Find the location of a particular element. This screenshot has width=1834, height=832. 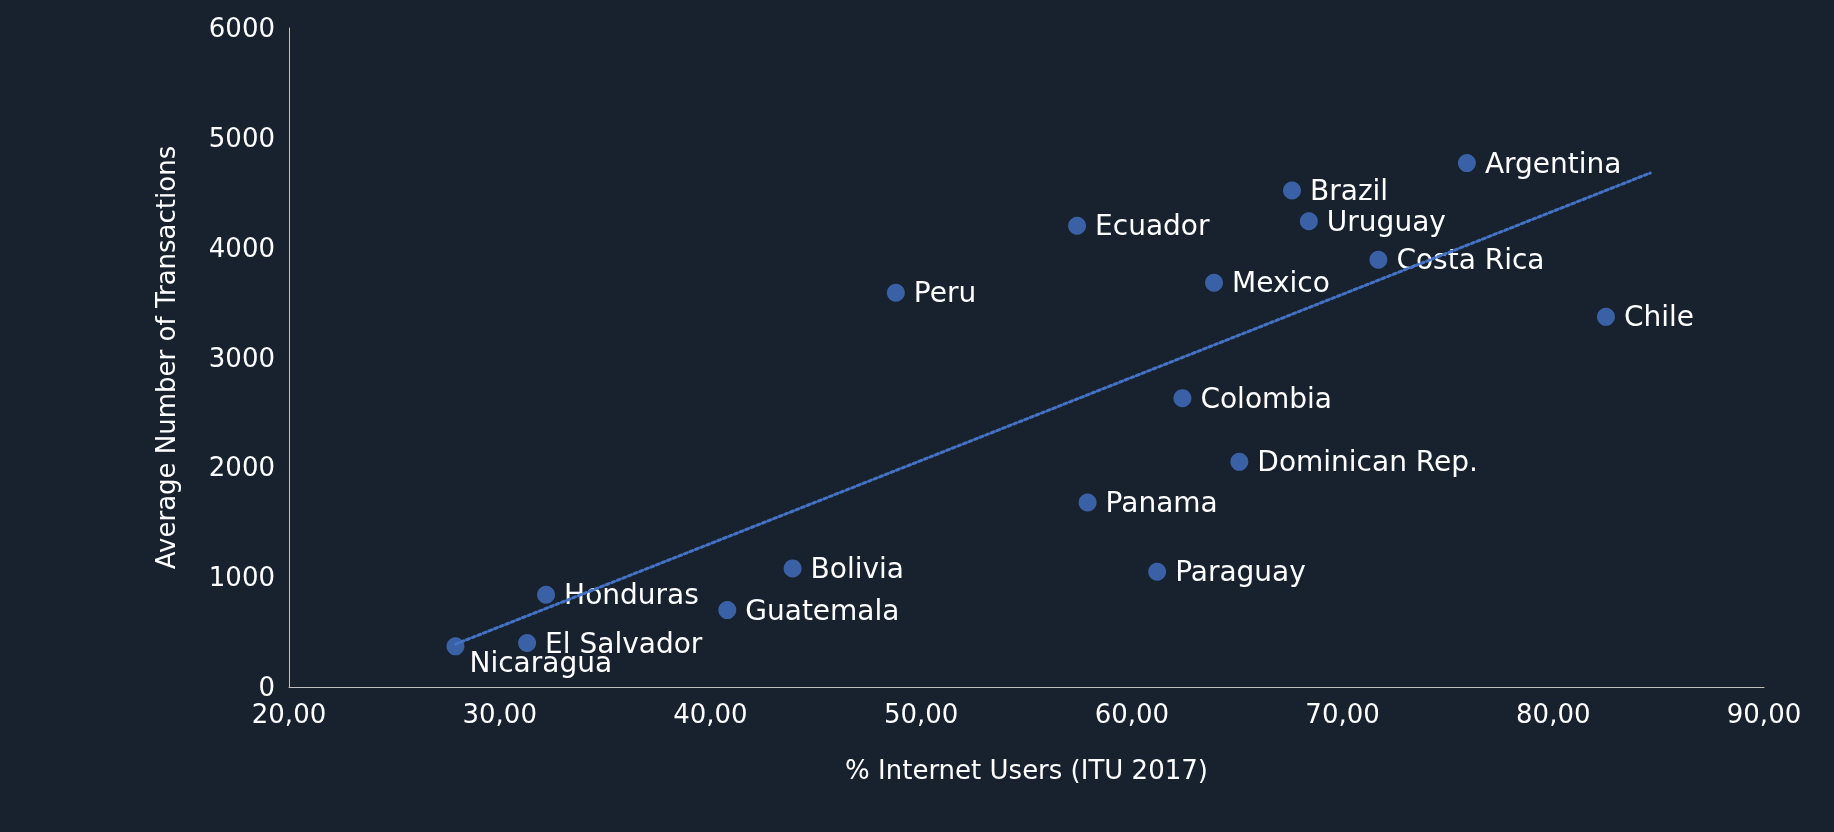

y-tick-label: 4000 is located at coordinates (241, 247).